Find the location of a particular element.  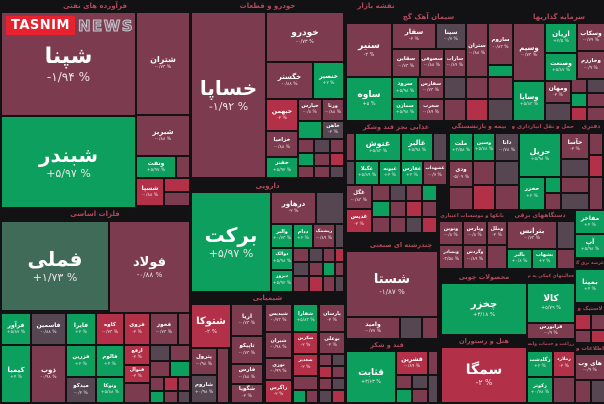

treemap-cell: سمگا -۲ % is located at coordinates (484, 375).